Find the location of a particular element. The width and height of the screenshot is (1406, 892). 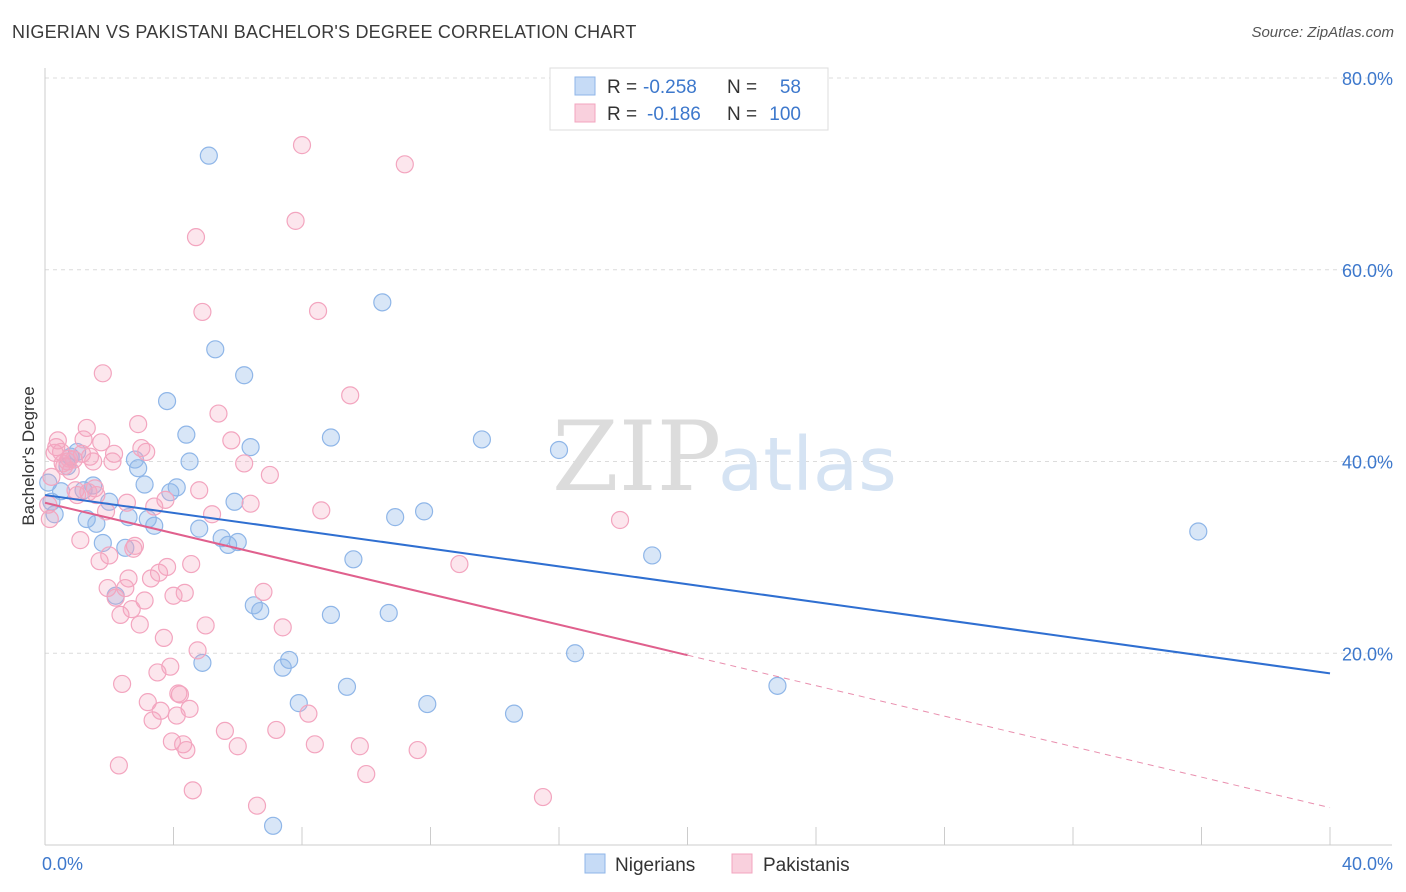

pakistani-trend-line-extension is located at coordinates (1009, 731).